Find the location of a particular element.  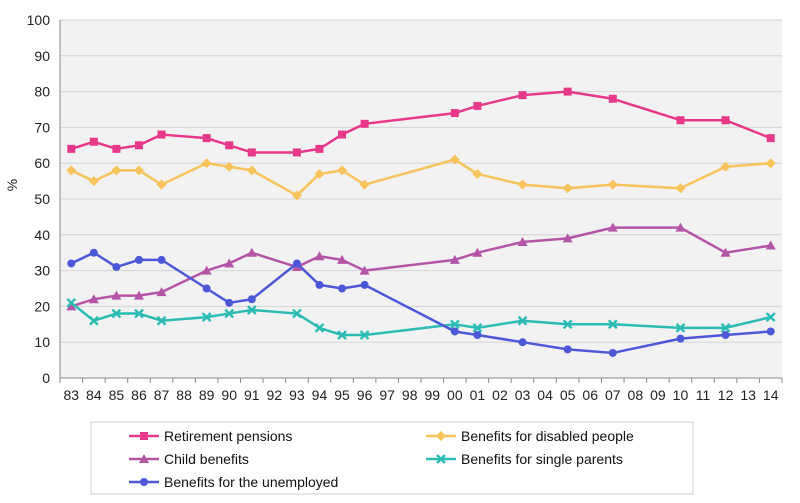

x-tick-label: 00 is located at coordinates (455, 395).